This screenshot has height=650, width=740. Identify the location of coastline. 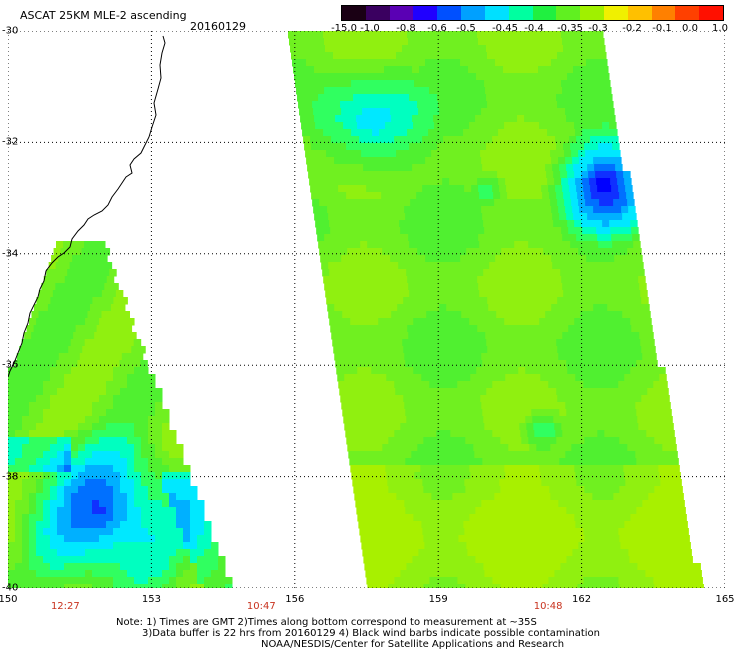
(87, 206).